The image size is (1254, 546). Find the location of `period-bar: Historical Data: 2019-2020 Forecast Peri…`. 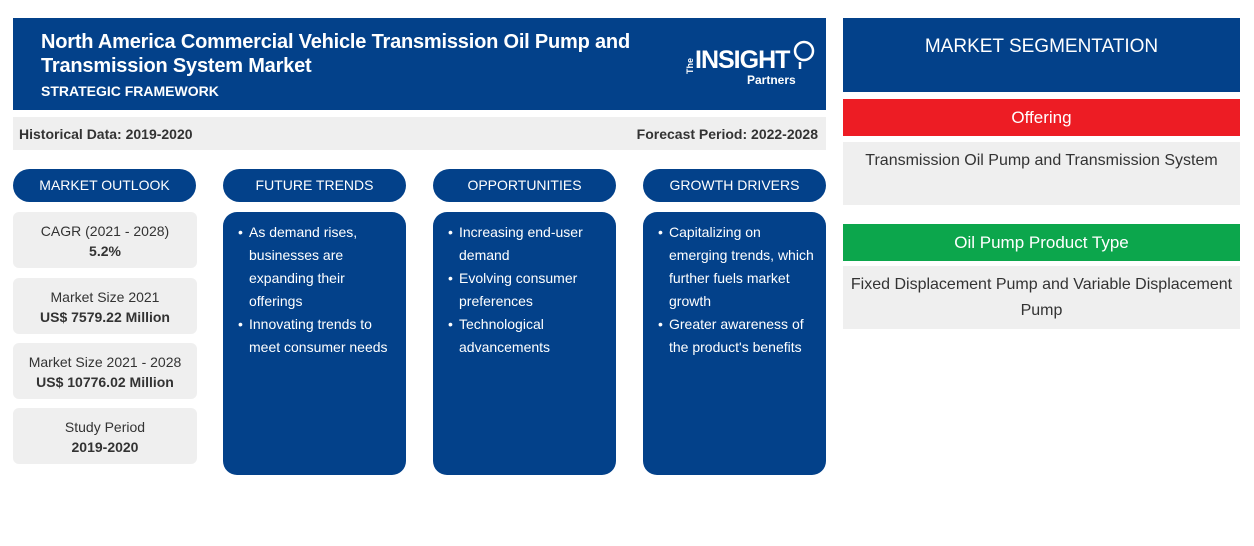

period-bar: Historical Data: 2019-2020 Forecast Peri… is located at coordinates (419, 133).